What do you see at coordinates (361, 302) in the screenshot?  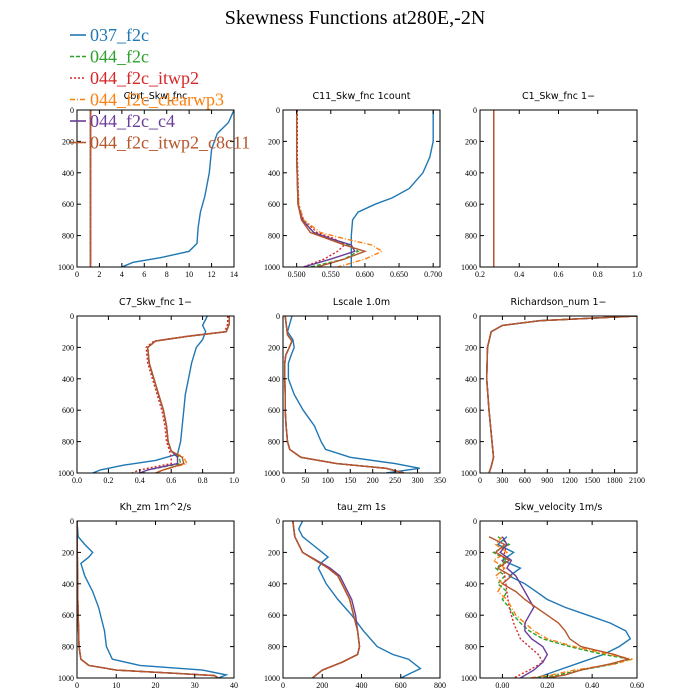 I see `panel-title: Lscale 1.0m` at bounding box center [361, 302].